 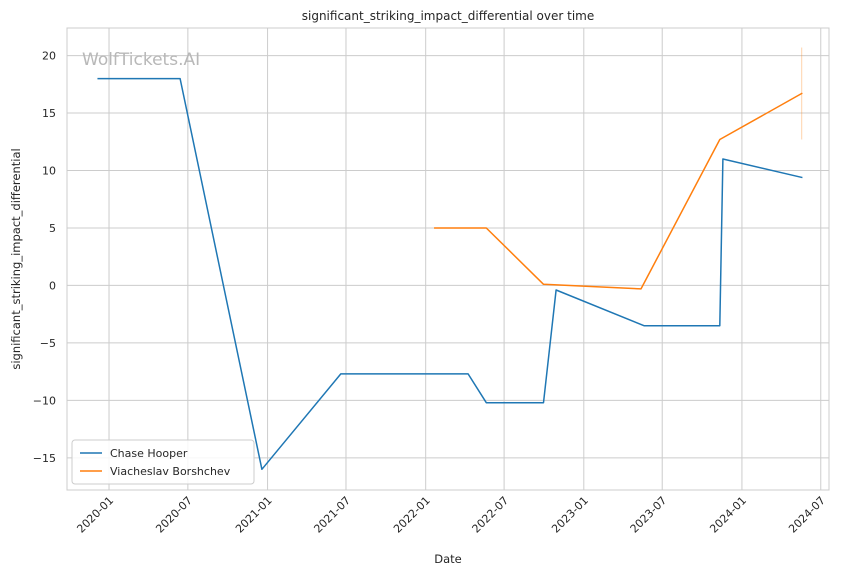 What do you see at coordinates (141, 60) in the screenshot?
I see `watermark-text: WolfTickets.AI` at bounding box center [141, 60].